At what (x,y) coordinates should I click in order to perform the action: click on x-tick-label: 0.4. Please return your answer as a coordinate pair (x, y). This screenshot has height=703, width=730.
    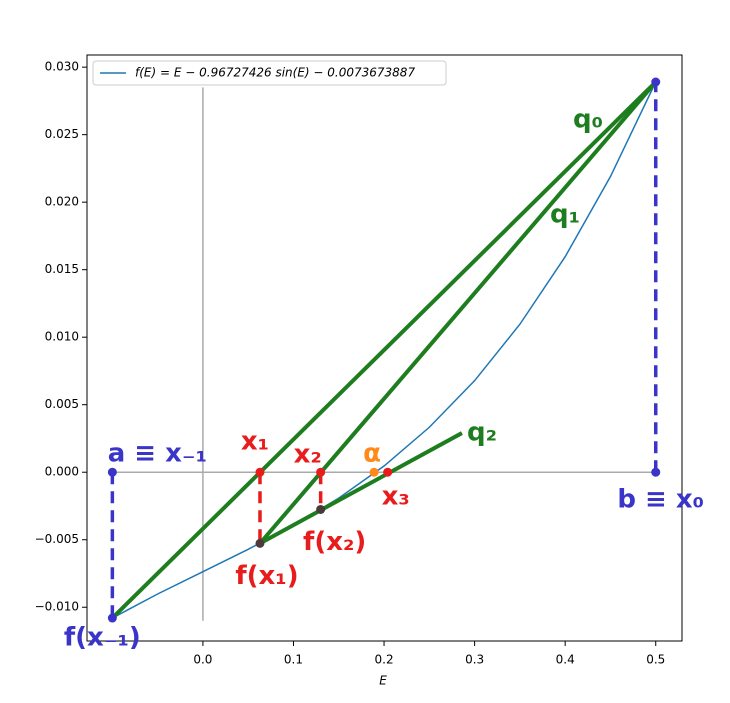
    Looking at the image, I should click on (565, 660).